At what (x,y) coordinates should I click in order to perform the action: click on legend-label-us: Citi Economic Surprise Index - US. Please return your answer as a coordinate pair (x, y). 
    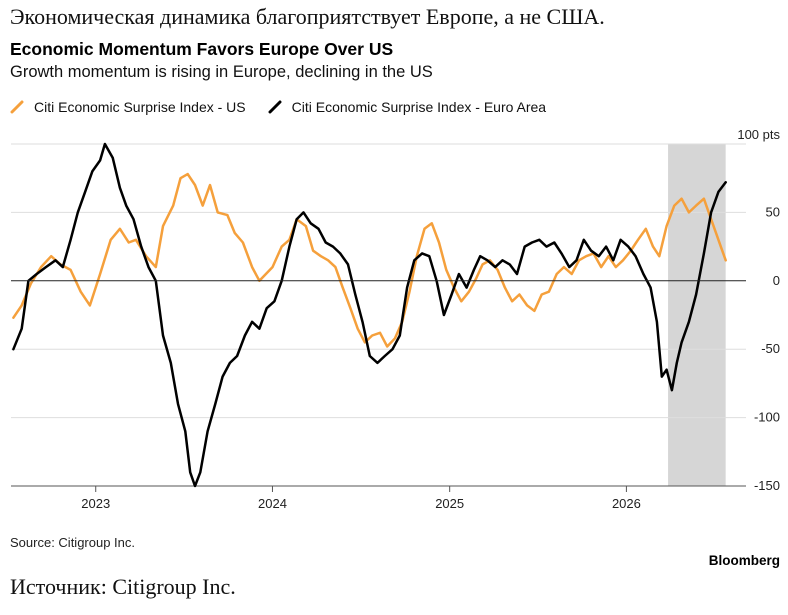
    Looking at the image, I should click on (140, 107).